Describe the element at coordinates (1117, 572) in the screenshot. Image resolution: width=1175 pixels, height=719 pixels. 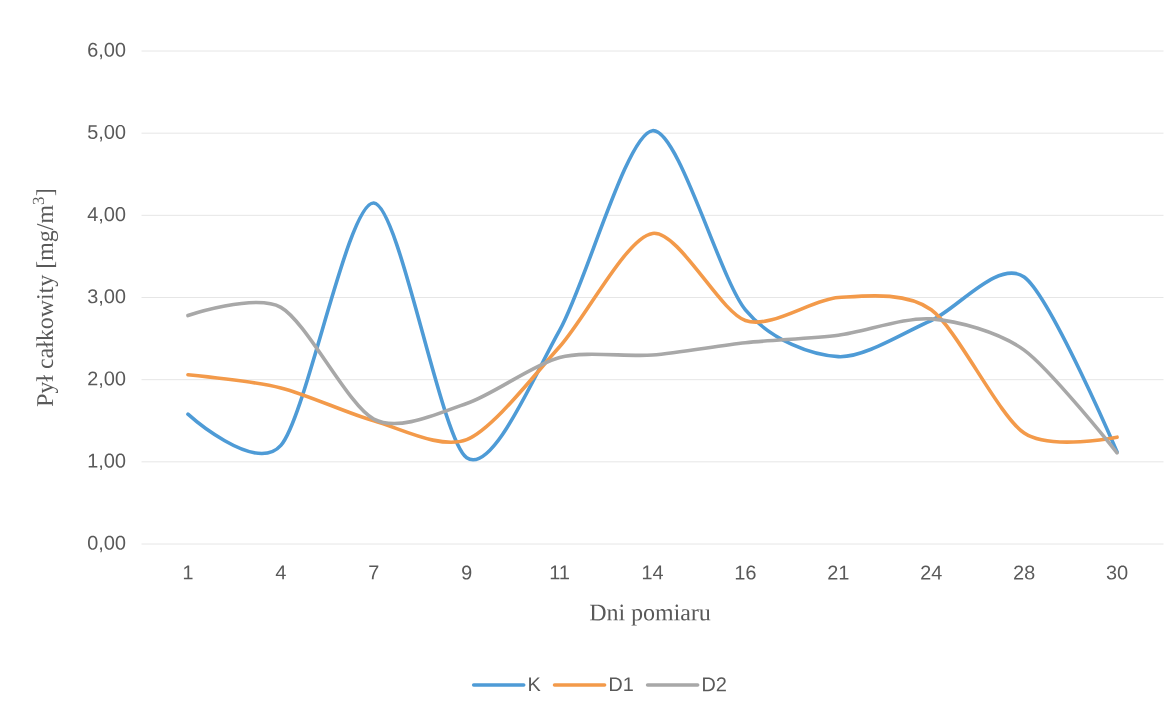
I see `x-tick-label: 30` at that location.